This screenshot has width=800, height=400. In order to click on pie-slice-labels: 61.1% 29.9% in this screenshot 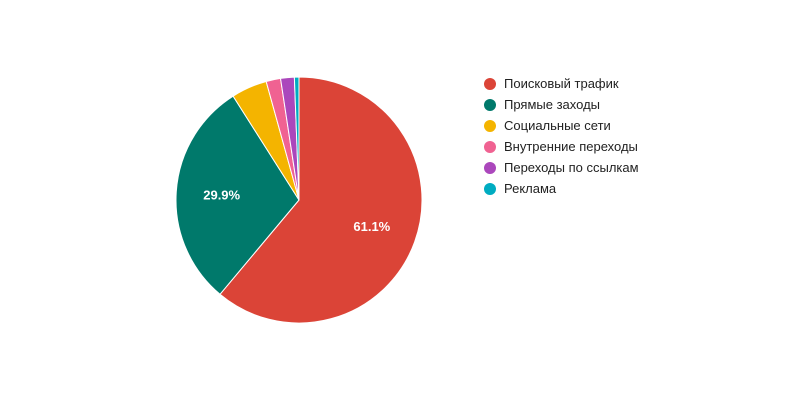, I will do `click(296, 210)`.